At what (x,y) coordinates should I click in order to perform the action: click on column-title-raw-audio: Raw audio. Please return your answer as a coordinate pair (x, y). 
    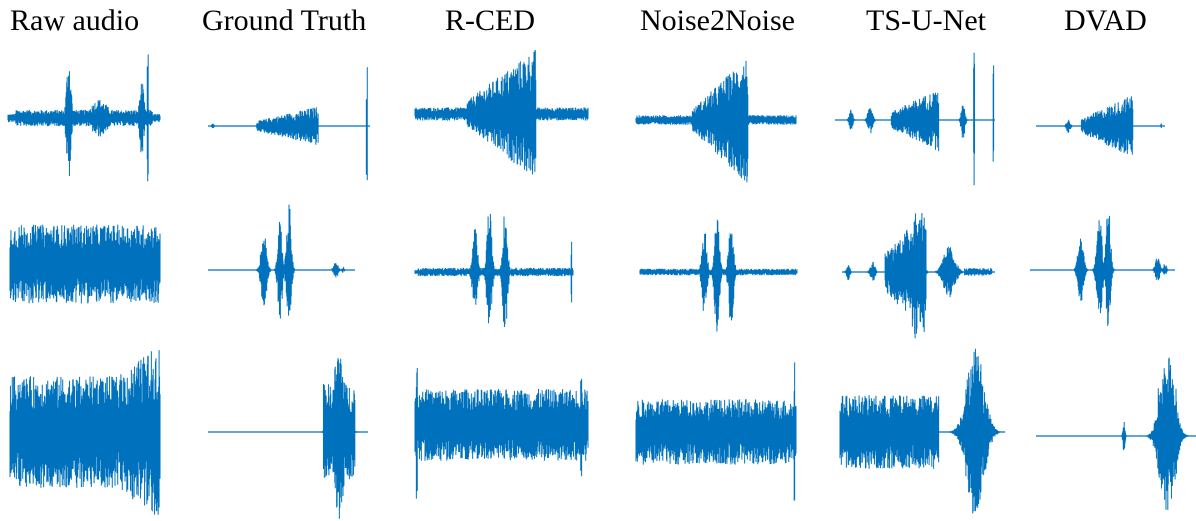
    Looking at the image, I should click on (75, 20).